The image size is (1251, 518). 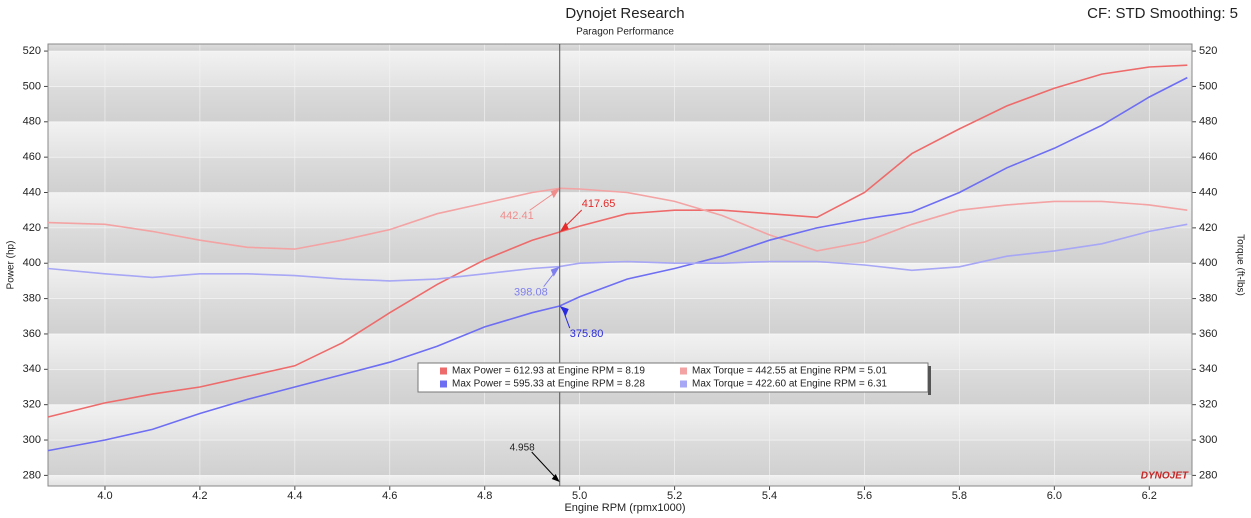 I want to click on y-tick-label: 500, so click(x=32, y=86).